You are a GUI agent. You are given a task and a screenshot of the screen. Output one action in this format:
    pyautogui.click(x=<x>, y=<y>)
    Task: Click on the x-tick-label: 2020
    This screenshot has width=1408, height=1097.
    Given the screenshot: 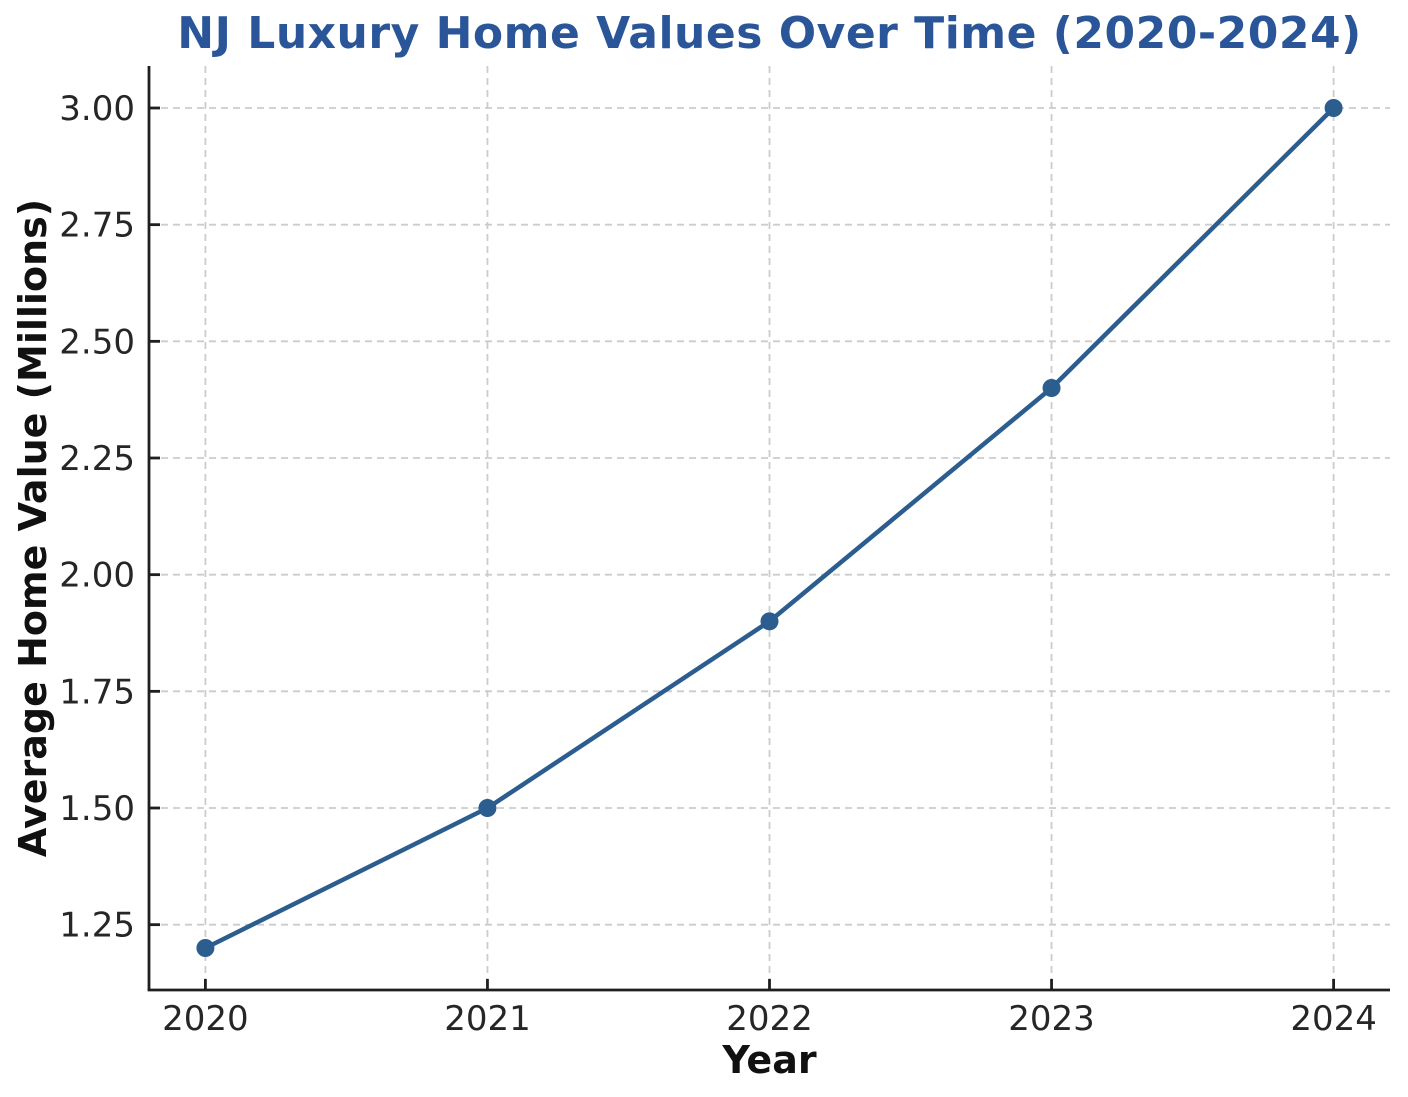 What is the action you would take?
    pyautogui.click(x=205, y=1019)
    